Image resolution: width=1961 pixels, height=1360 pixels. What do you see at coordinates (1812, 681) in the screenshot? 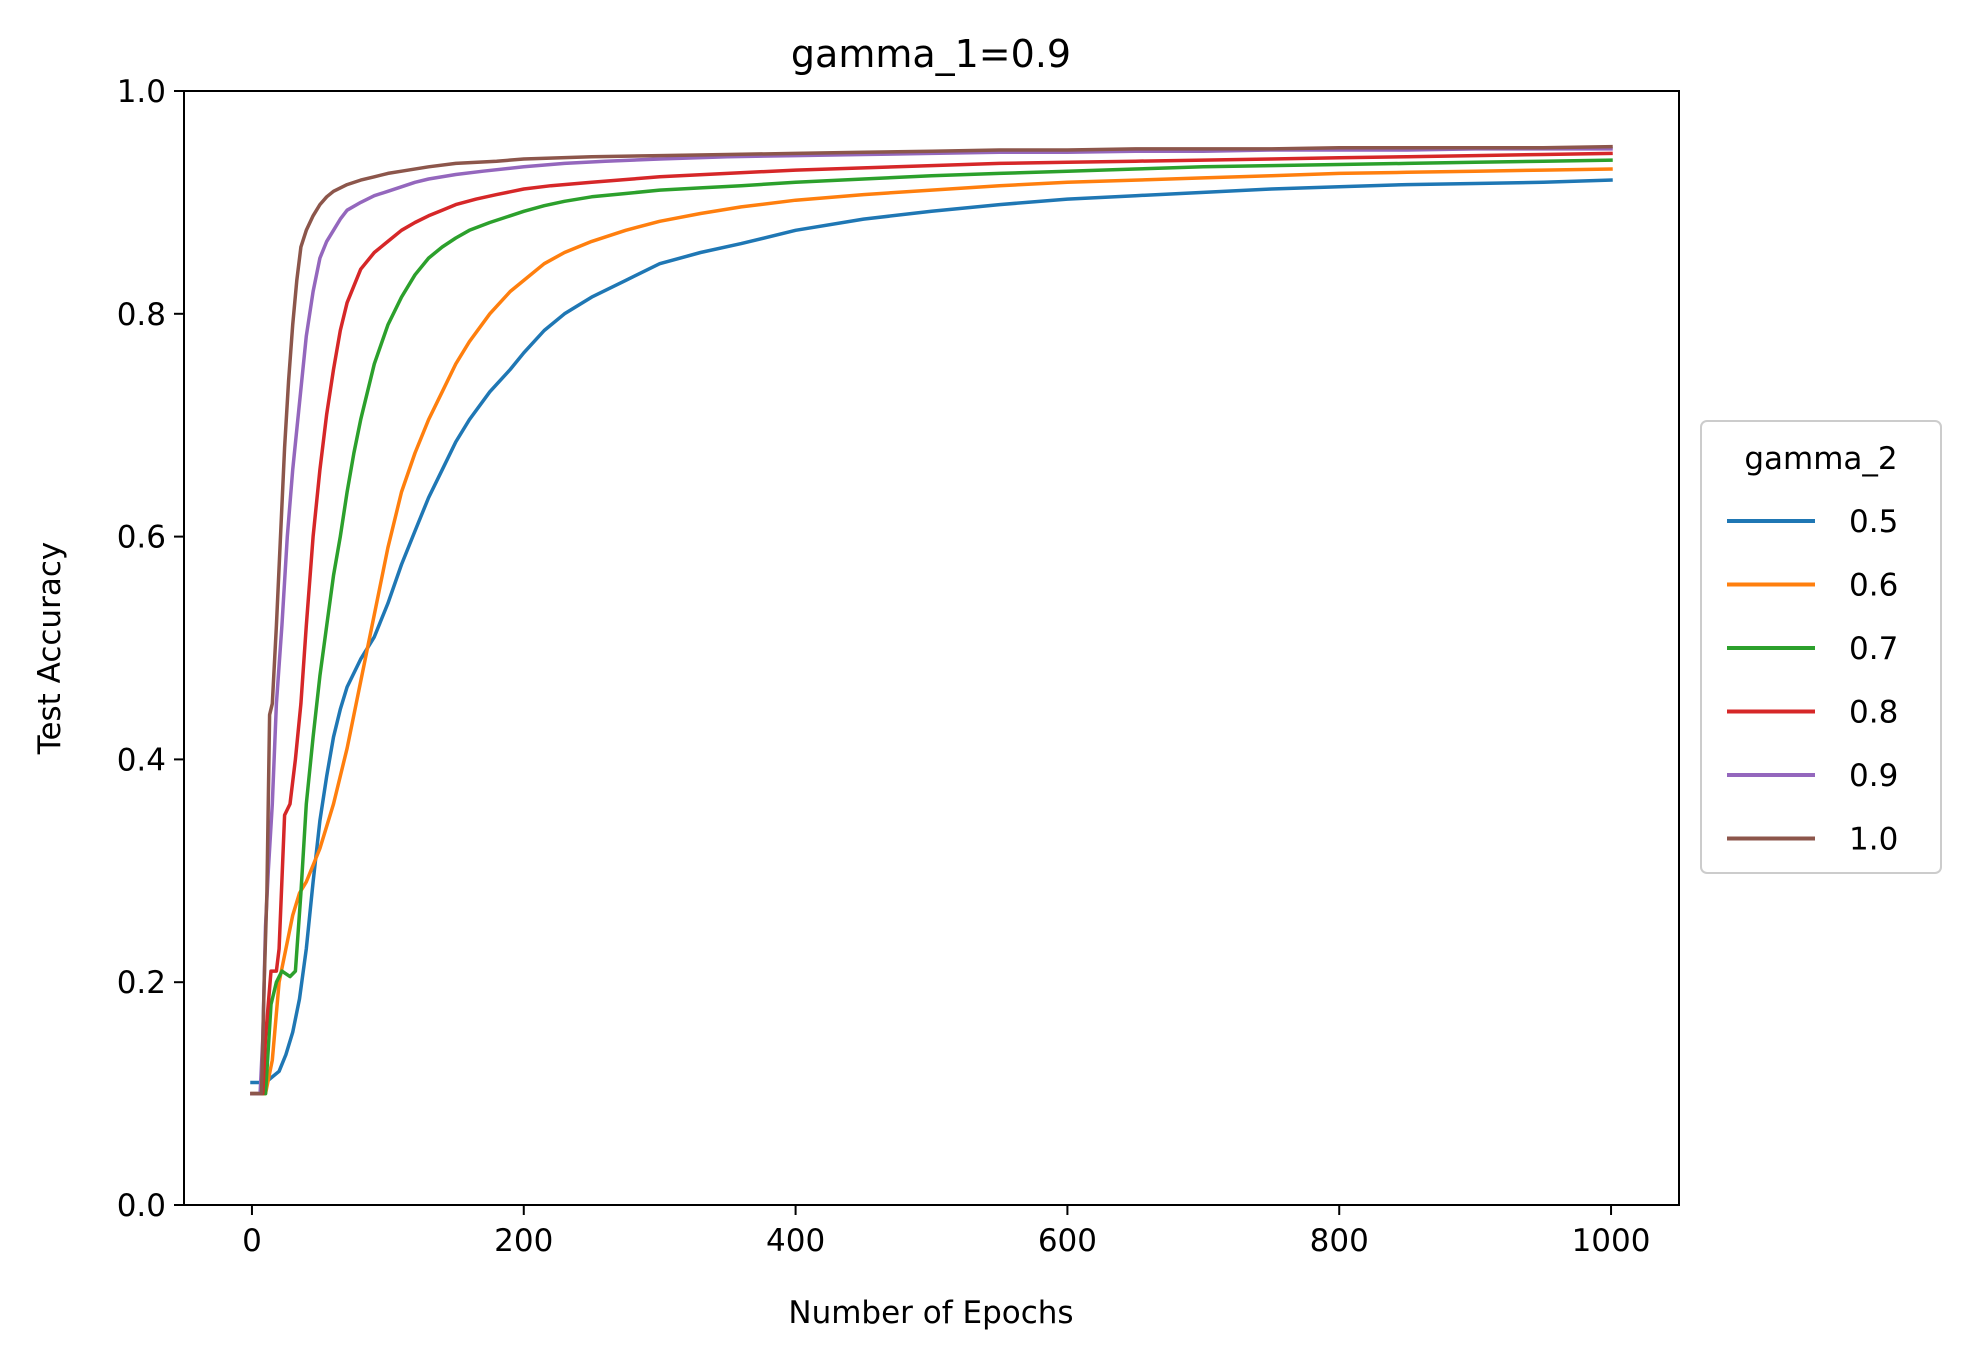
I see `legend-items: 0.5 0.6 0.7 0.8 0.9 1.0` at bounding box center [1812, 681].